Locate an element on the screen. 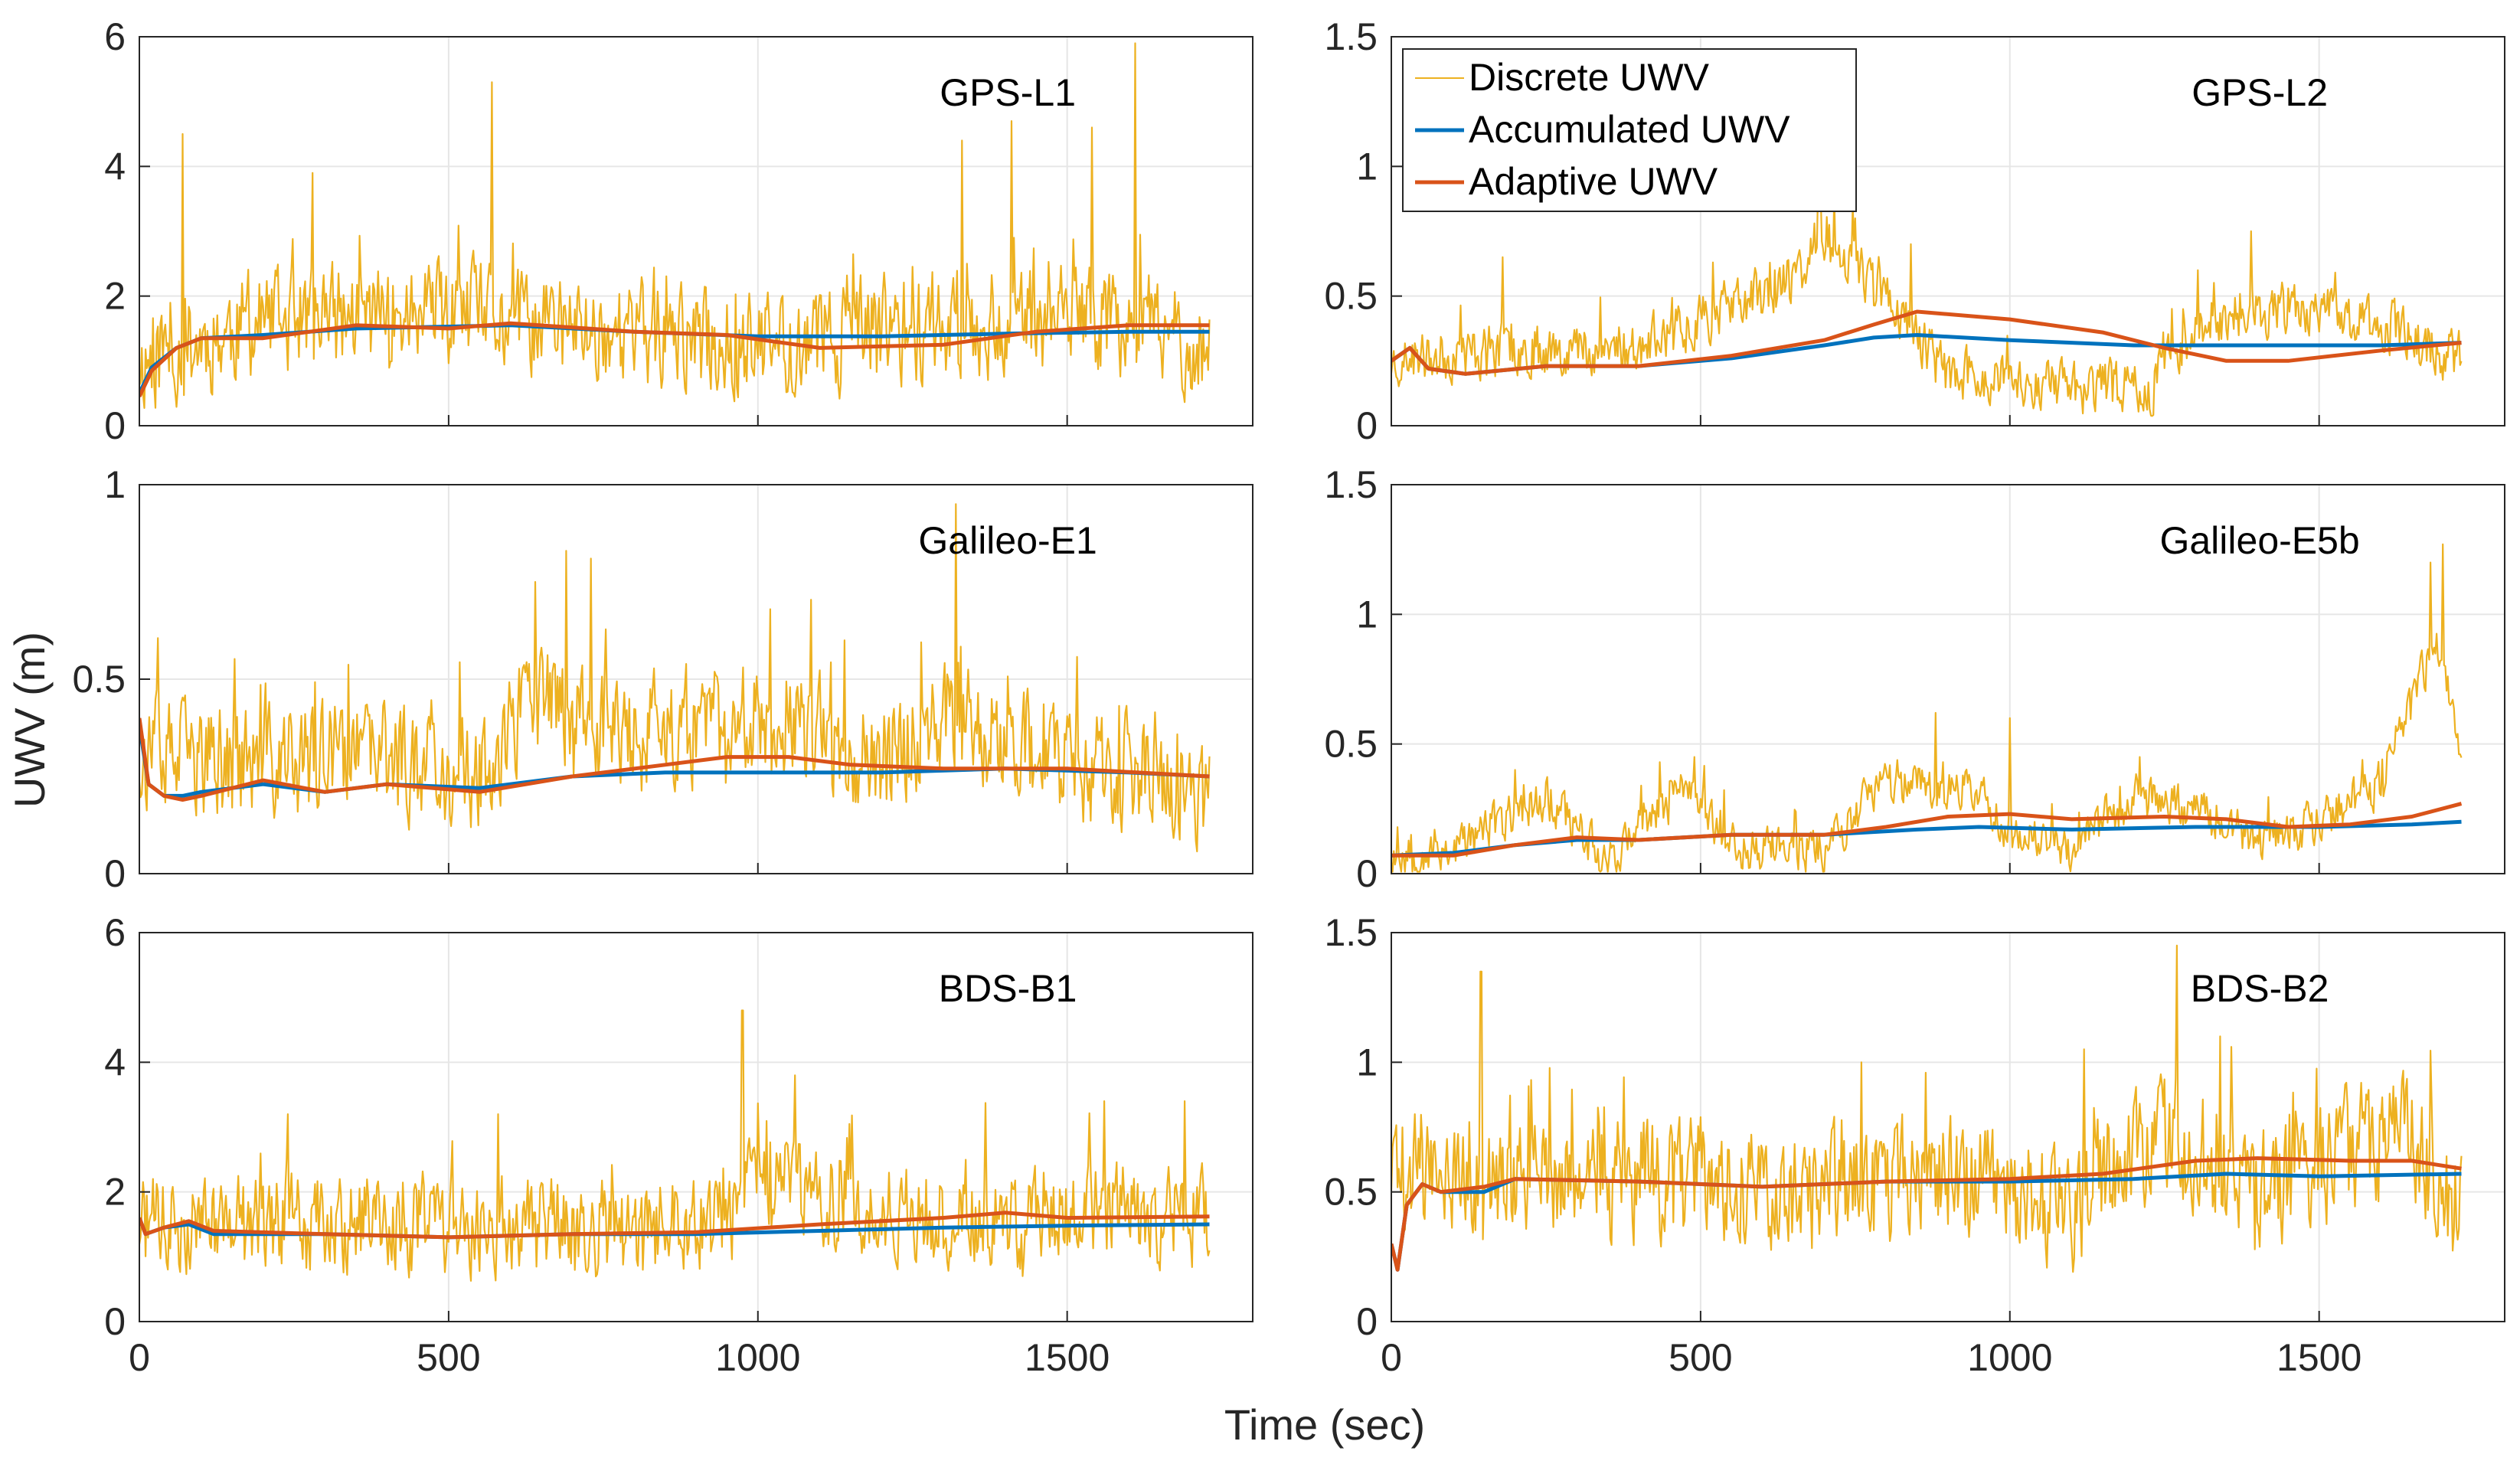 The height and width of the screenshot is (1464, 2520). legend-box is located at coordinates (1630, 130).